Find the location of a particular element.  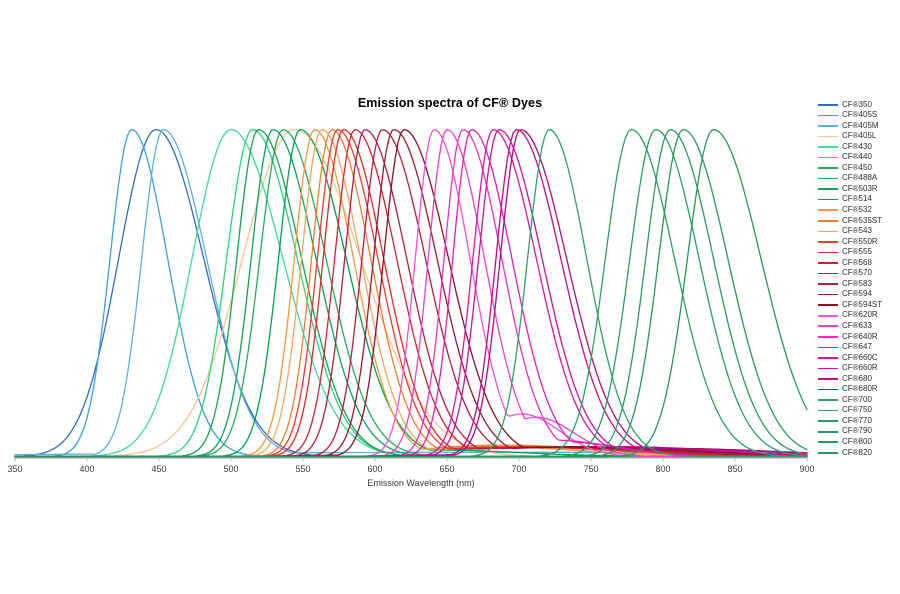

legend-item: CF®700 is located at coordinates (859, 400).